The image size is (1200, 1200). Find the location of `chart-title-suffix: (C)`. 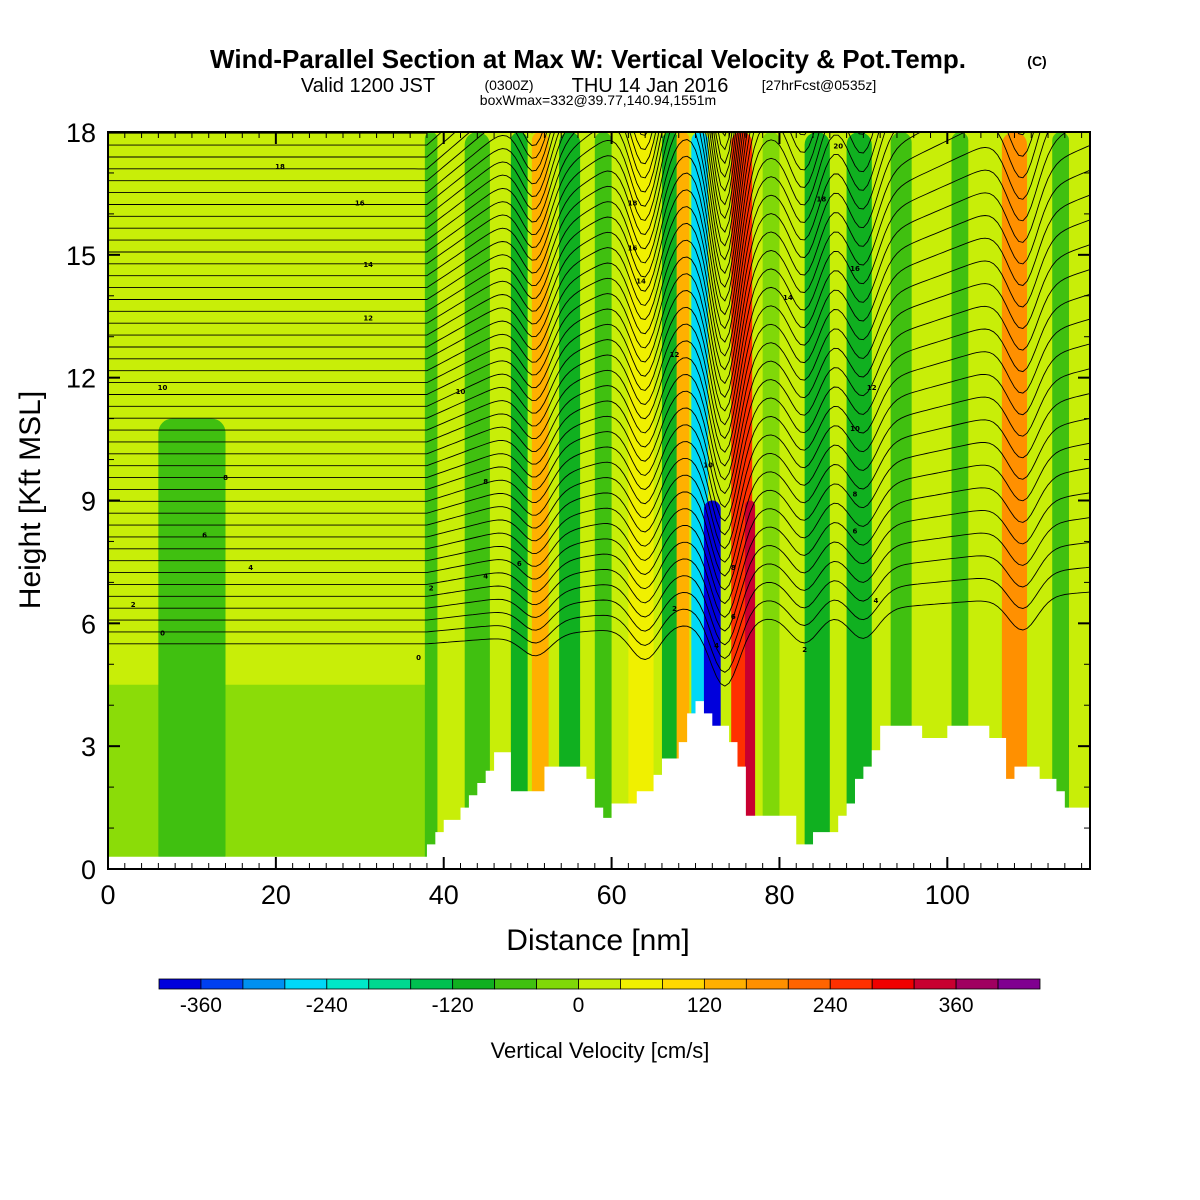

chart-title-suffix: (C) is located at coordinates (1036, 61).